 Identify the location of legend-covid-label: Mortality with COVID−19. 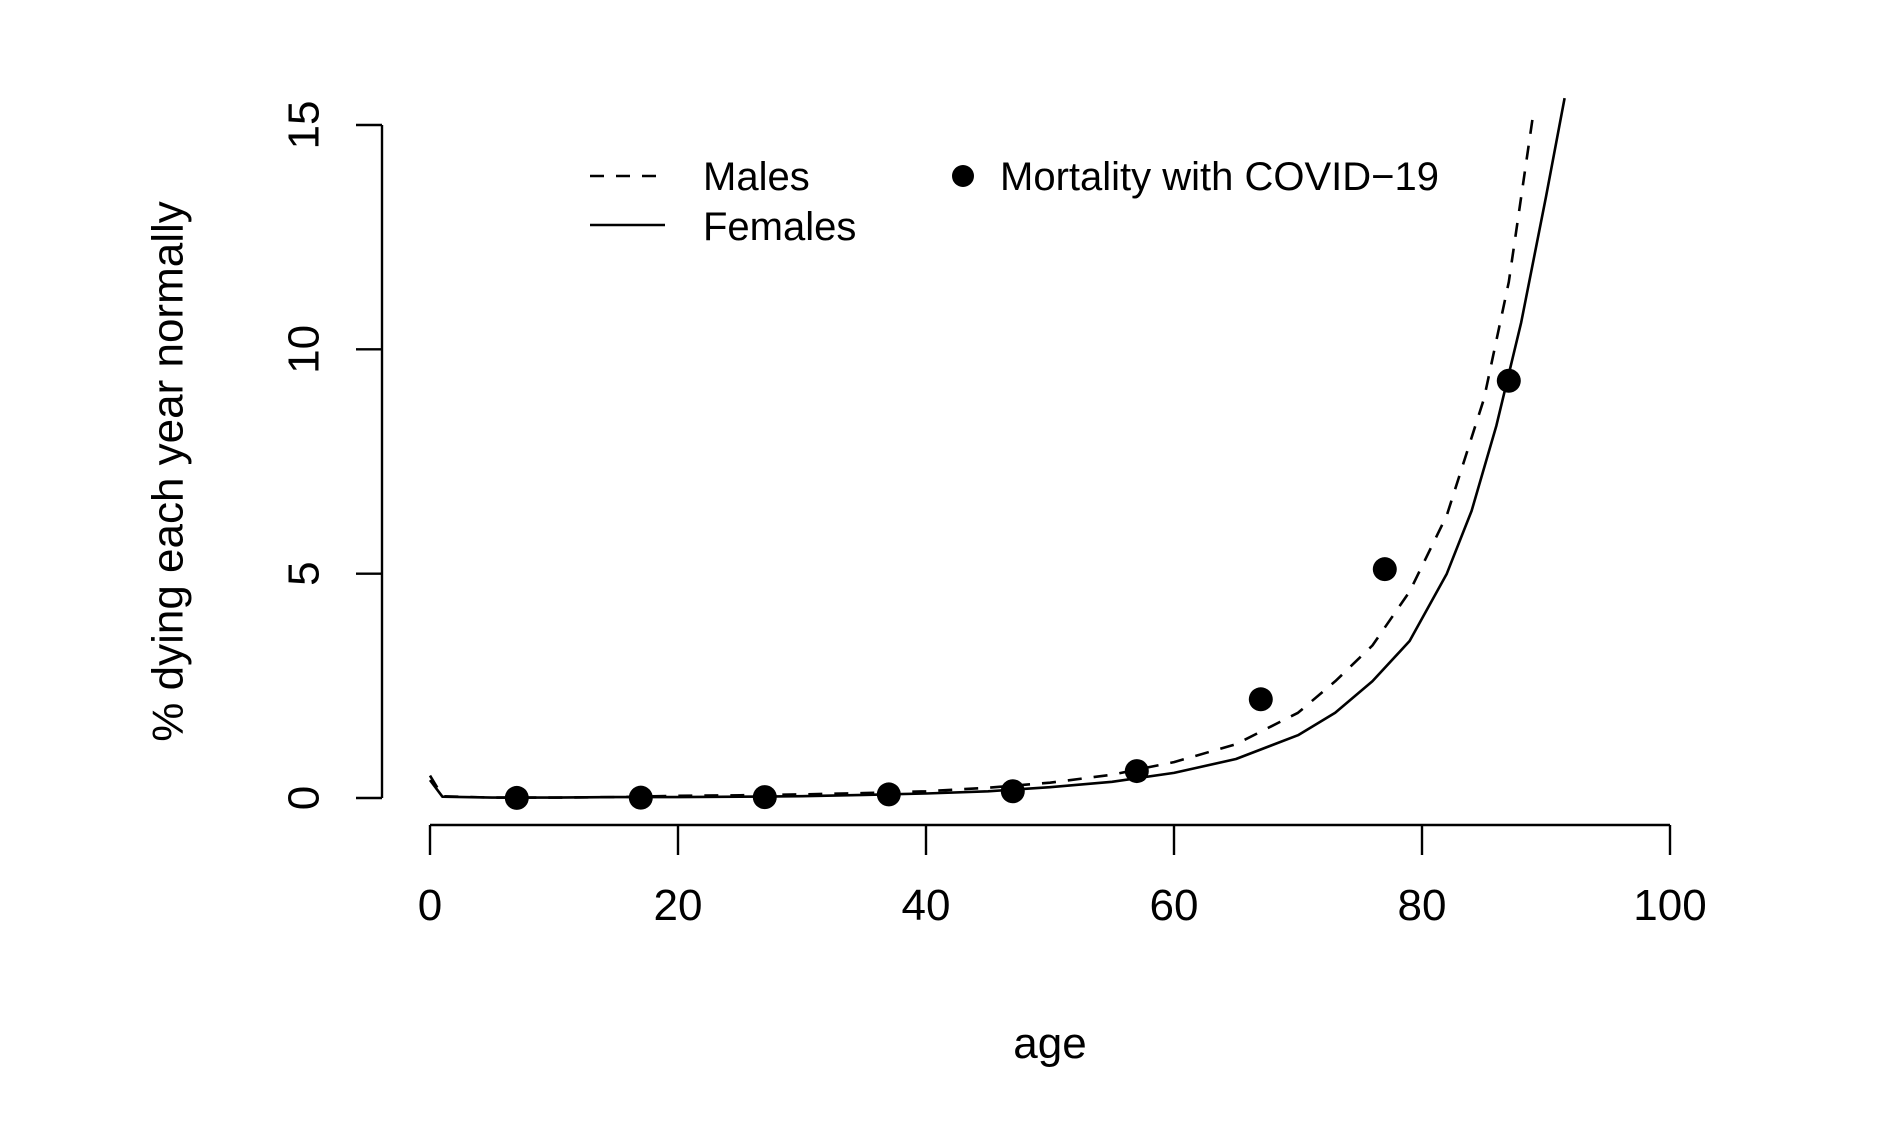
(1219, 177).